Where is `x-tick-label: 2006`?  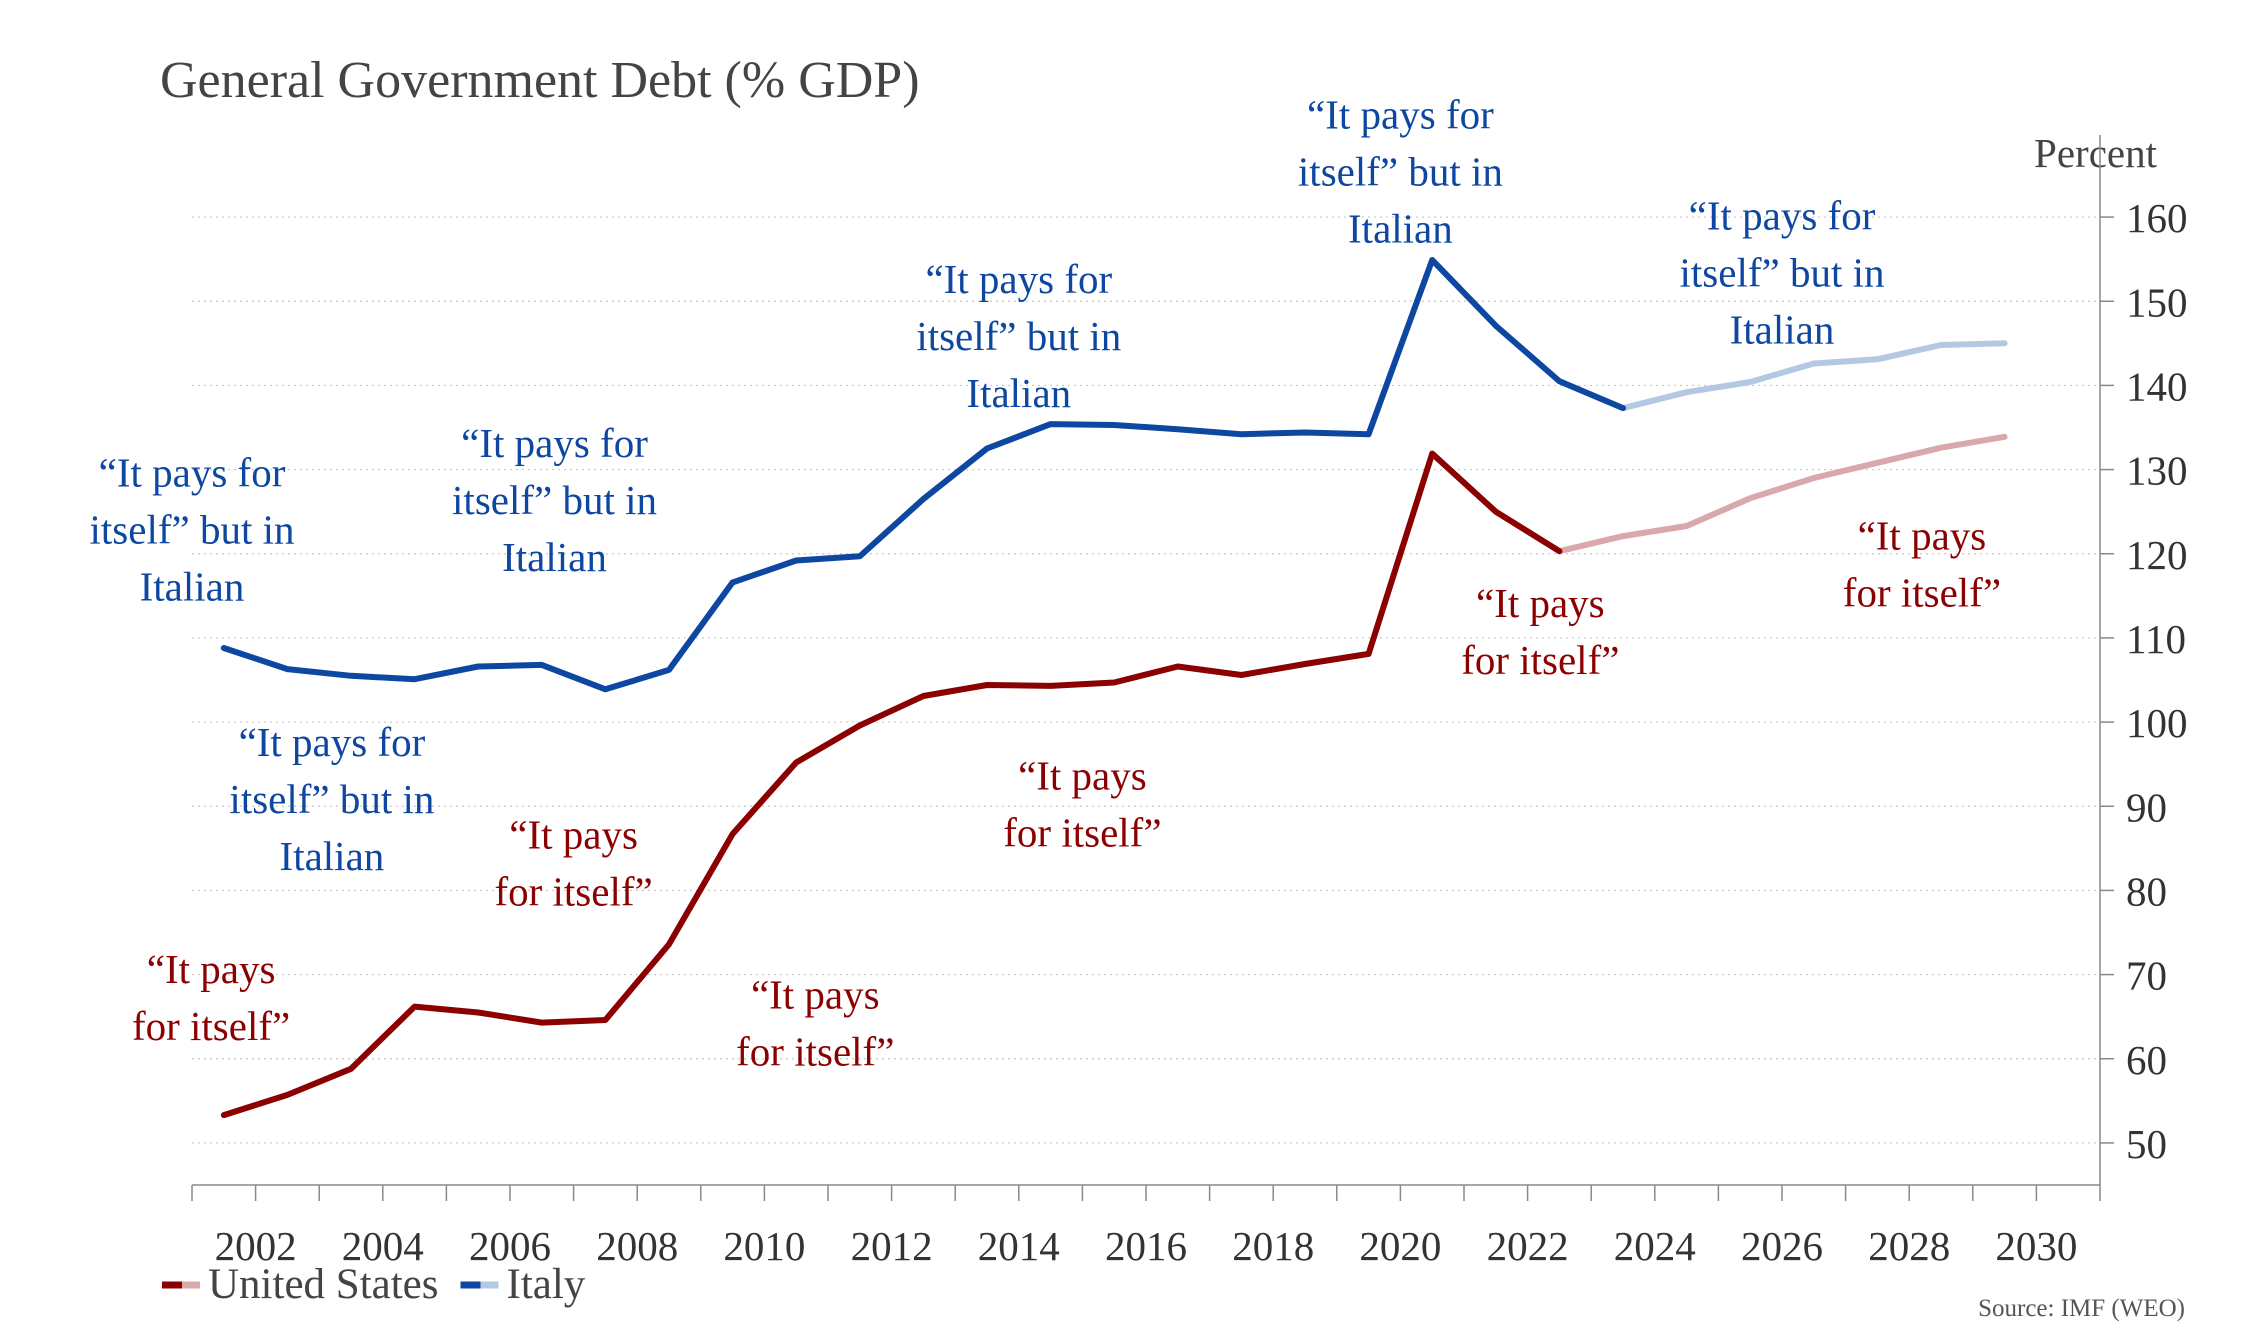
x-tick-label: 2006 is located at coordinates (510, 1246).